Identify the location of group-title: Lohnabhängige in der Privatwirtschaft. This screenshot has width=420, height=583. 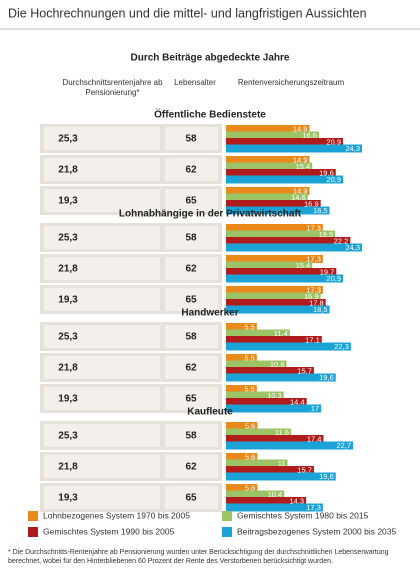
(210, 214).